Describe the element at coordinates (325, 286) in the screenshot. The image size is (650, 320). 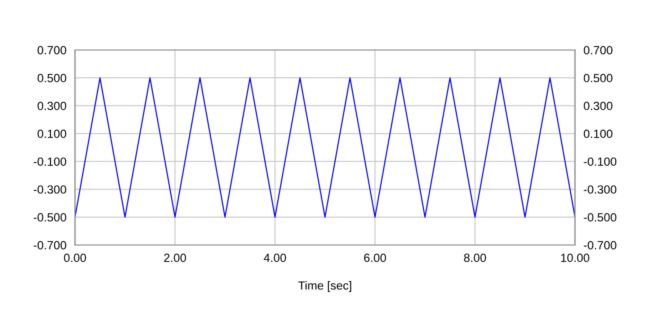
I see `x-axis-title: Time [sec]` at that location.